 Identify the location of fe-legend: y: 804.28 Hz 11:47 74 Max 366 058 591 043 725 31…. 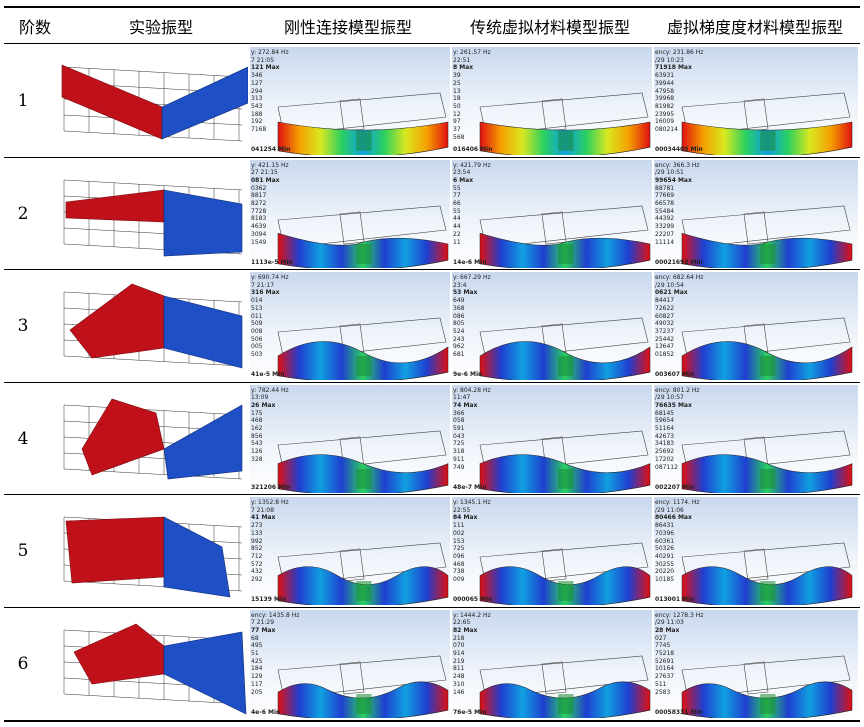
(472, 438).